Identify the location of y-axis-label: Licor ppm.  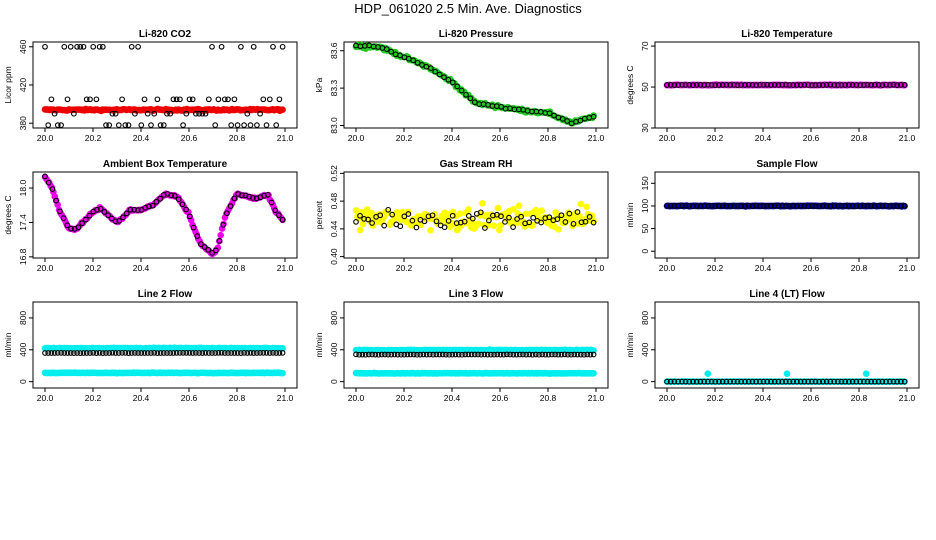
(8, 84).